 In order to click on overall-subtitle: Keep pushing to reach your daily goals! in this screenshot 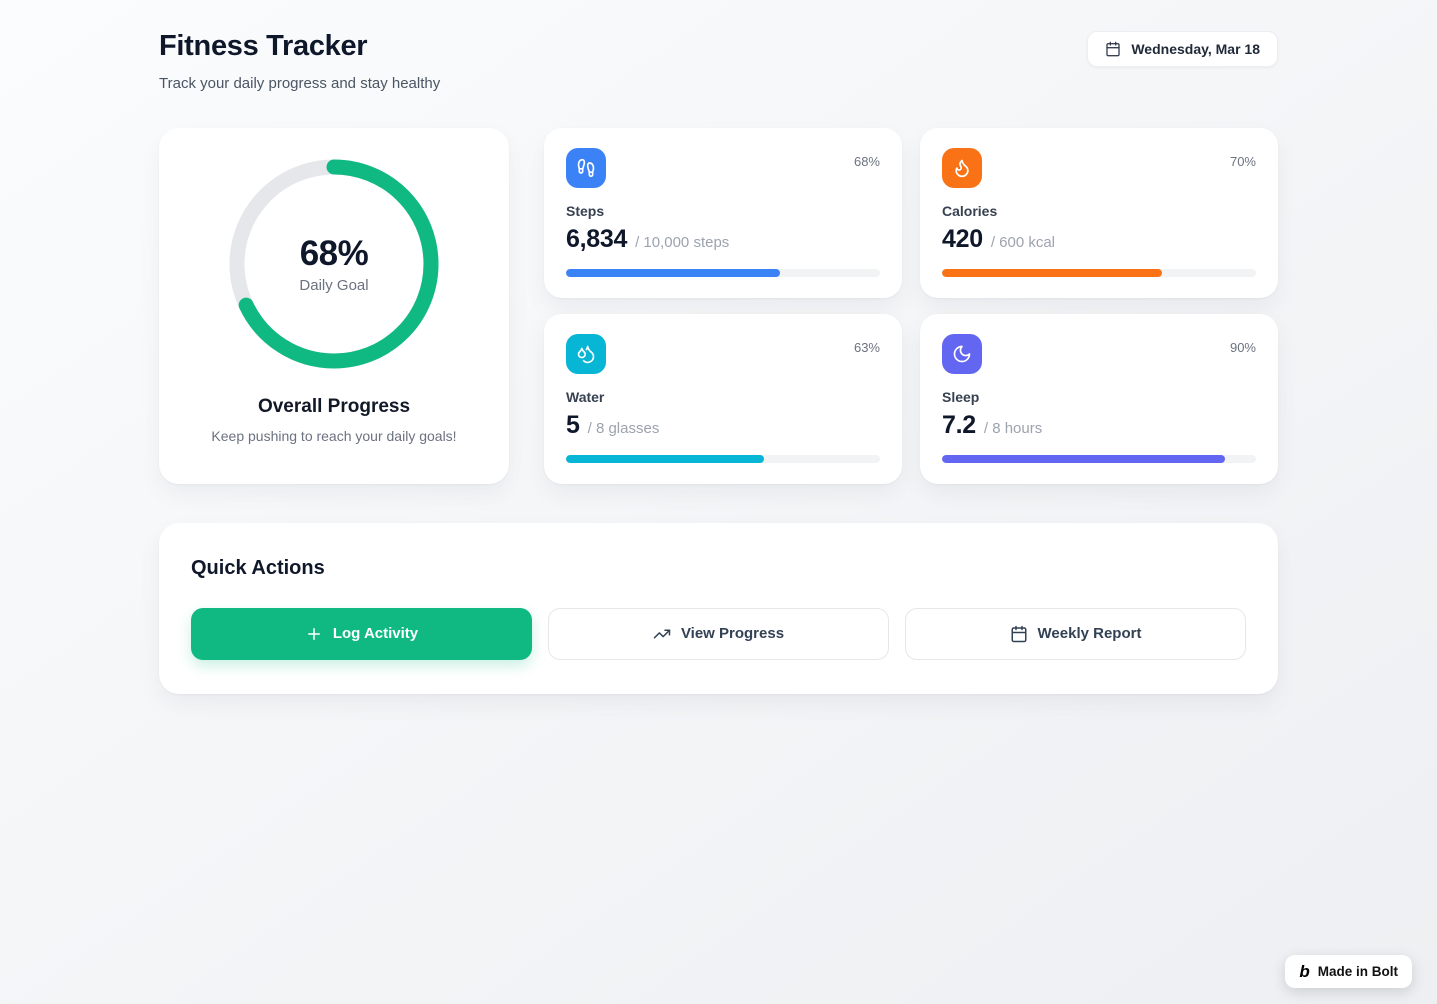, I will do `click(334, 435)`.